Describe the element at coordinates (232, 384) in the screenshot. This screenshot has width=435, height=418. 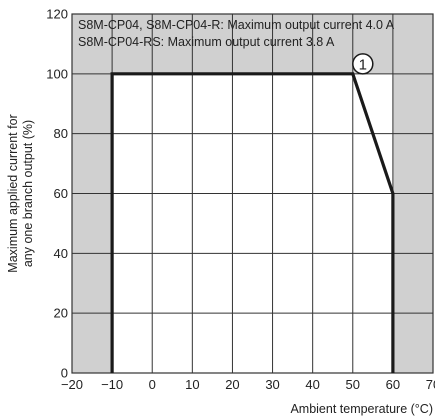
I see `x-tick-label-4: 20` at that location.